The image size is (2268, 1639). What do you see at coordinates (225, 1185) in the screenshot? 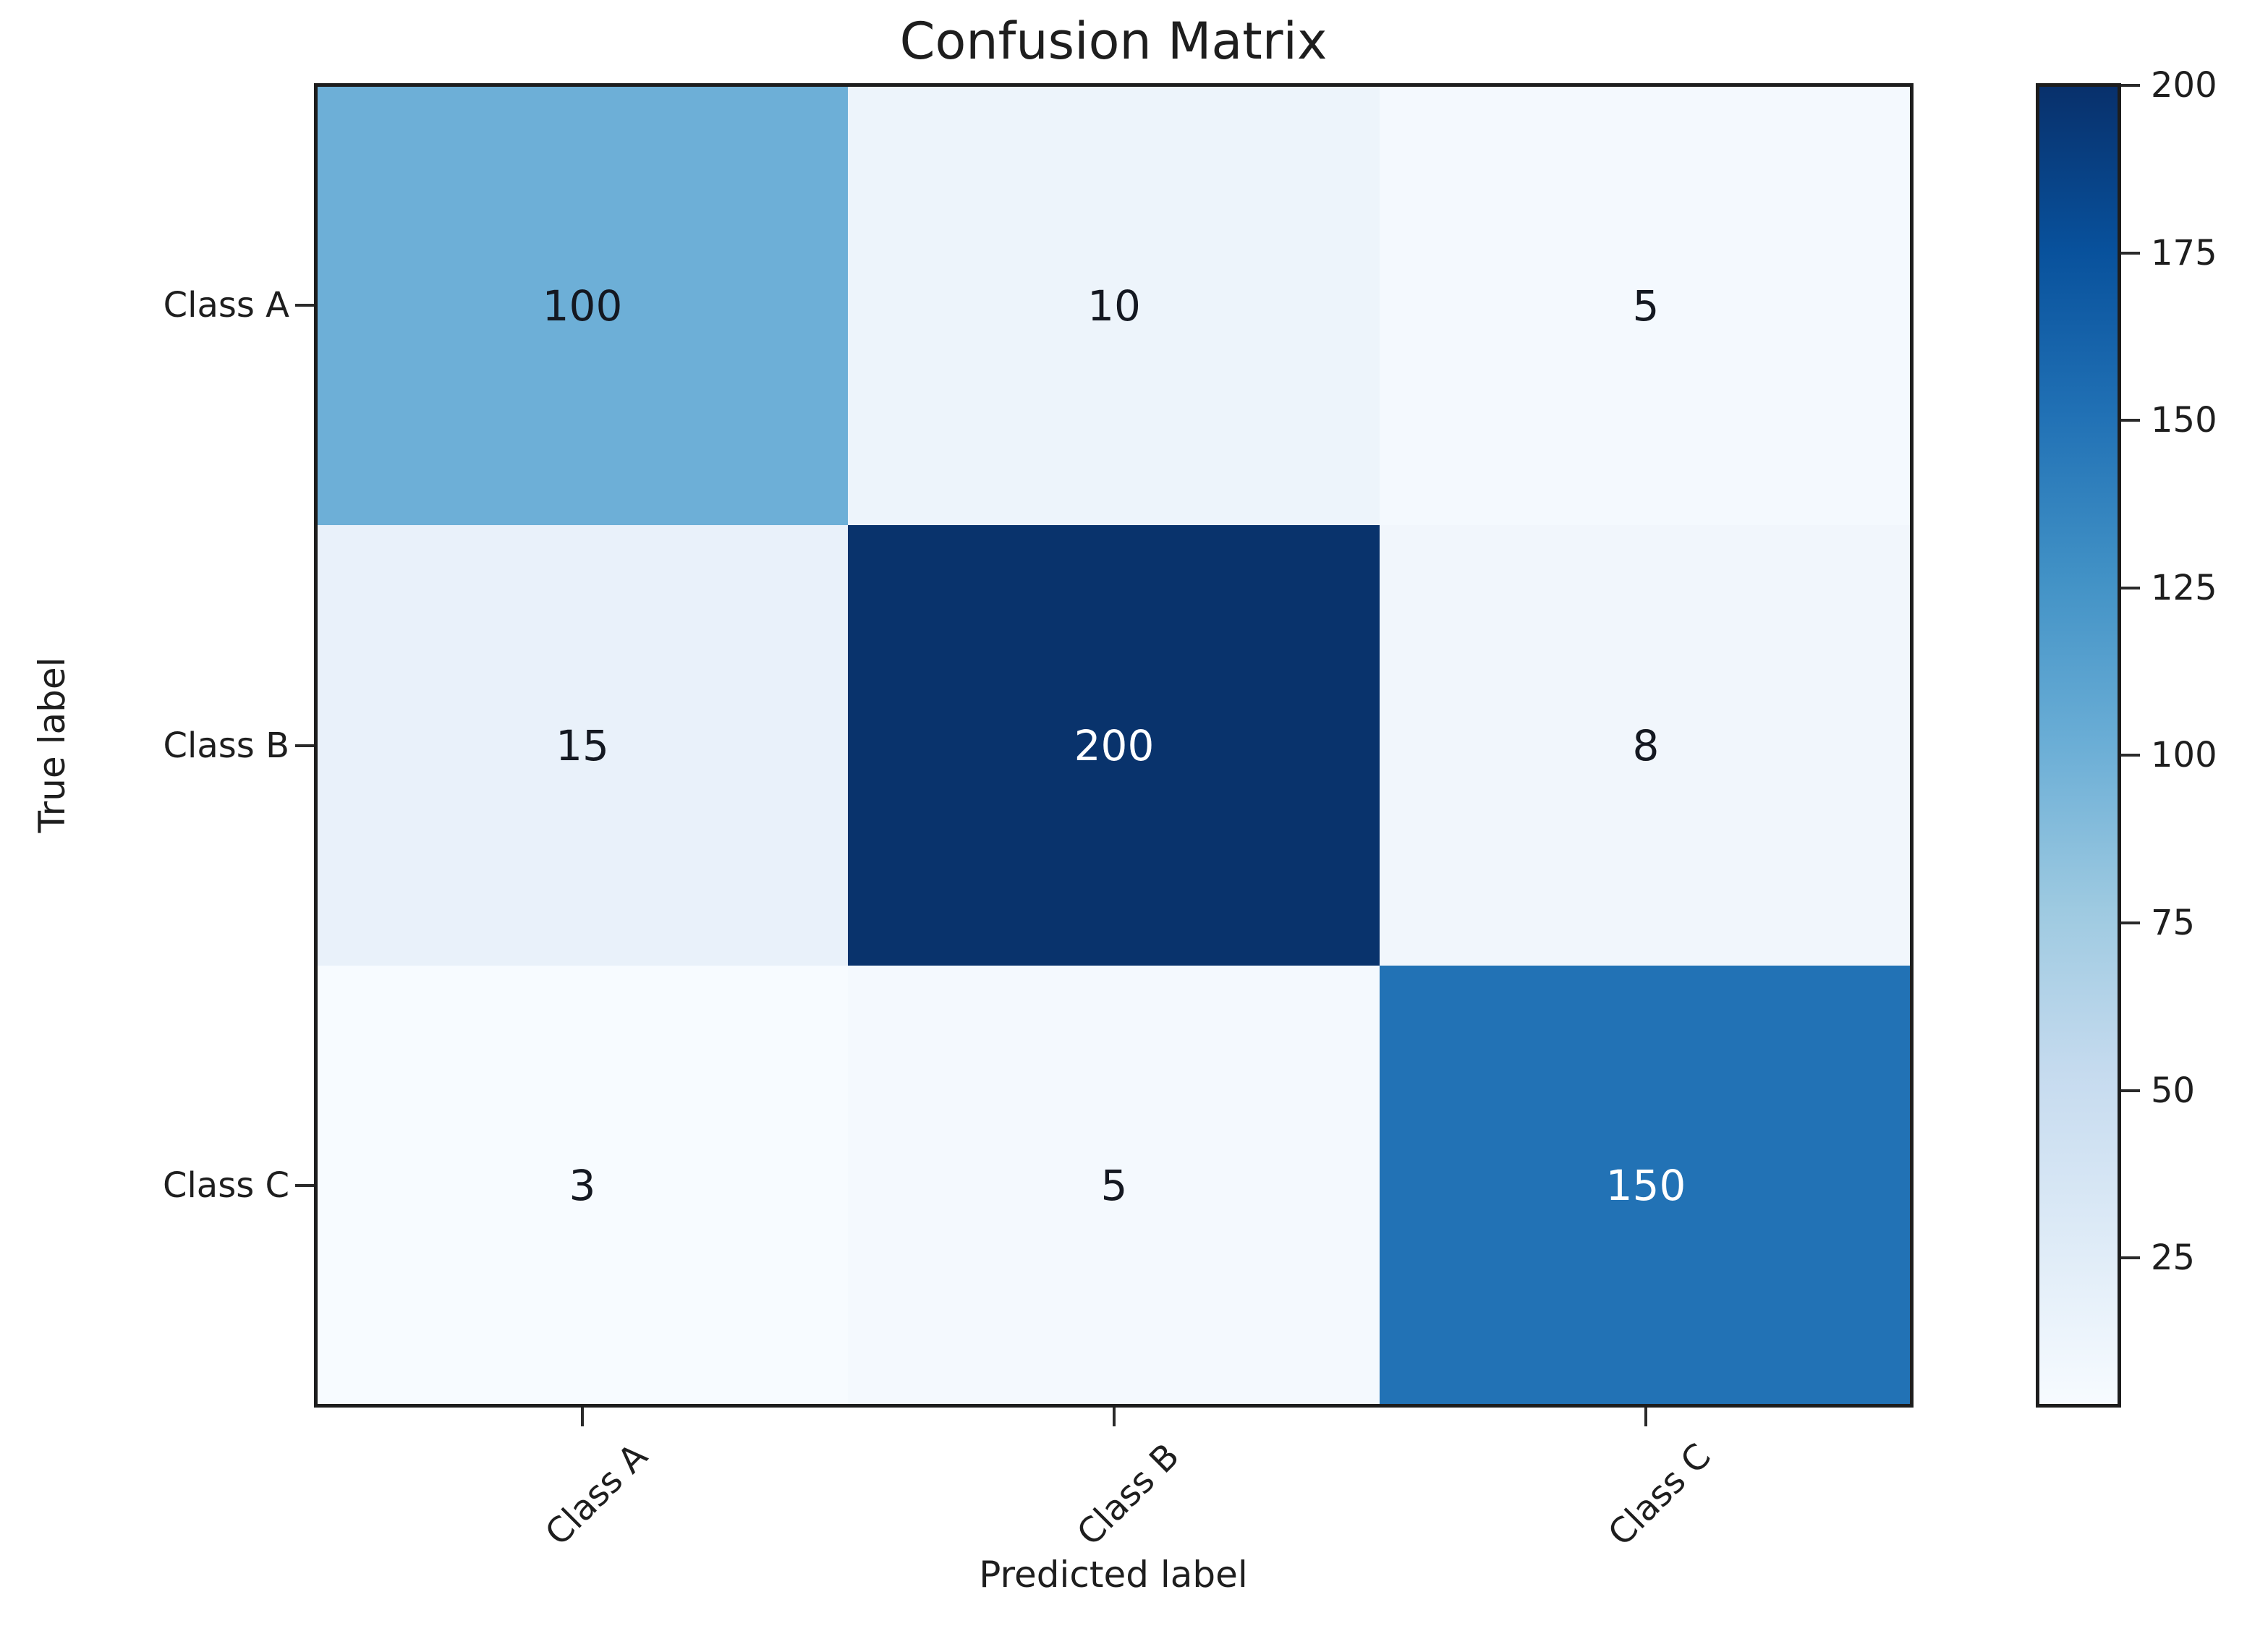
I see `y-tick-label: Class C` at bounding box center [225, 1185].